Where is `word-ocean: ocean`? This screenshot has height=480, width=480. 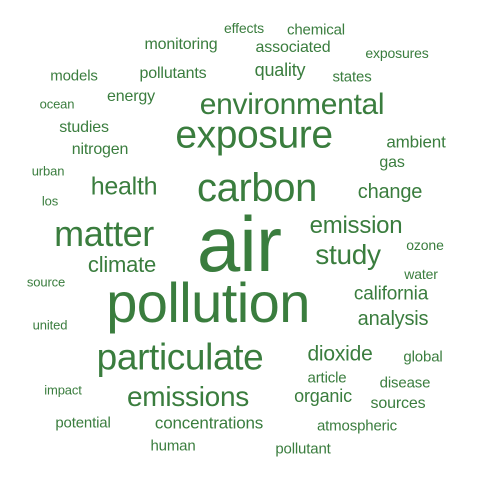
word-ocean: ocean is located at coordinates (57, 104).